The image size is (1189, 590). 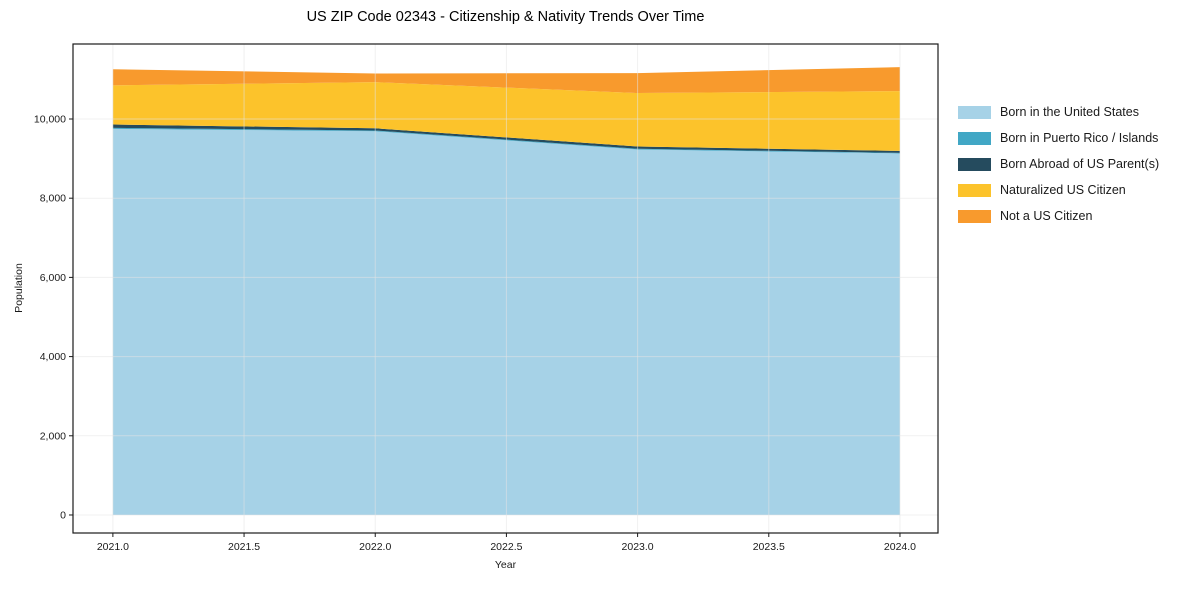 What do you see at coordinates (505, 565) in the screenshot?
I see `x-axis-label: Year` at bounding box center [505, 565].